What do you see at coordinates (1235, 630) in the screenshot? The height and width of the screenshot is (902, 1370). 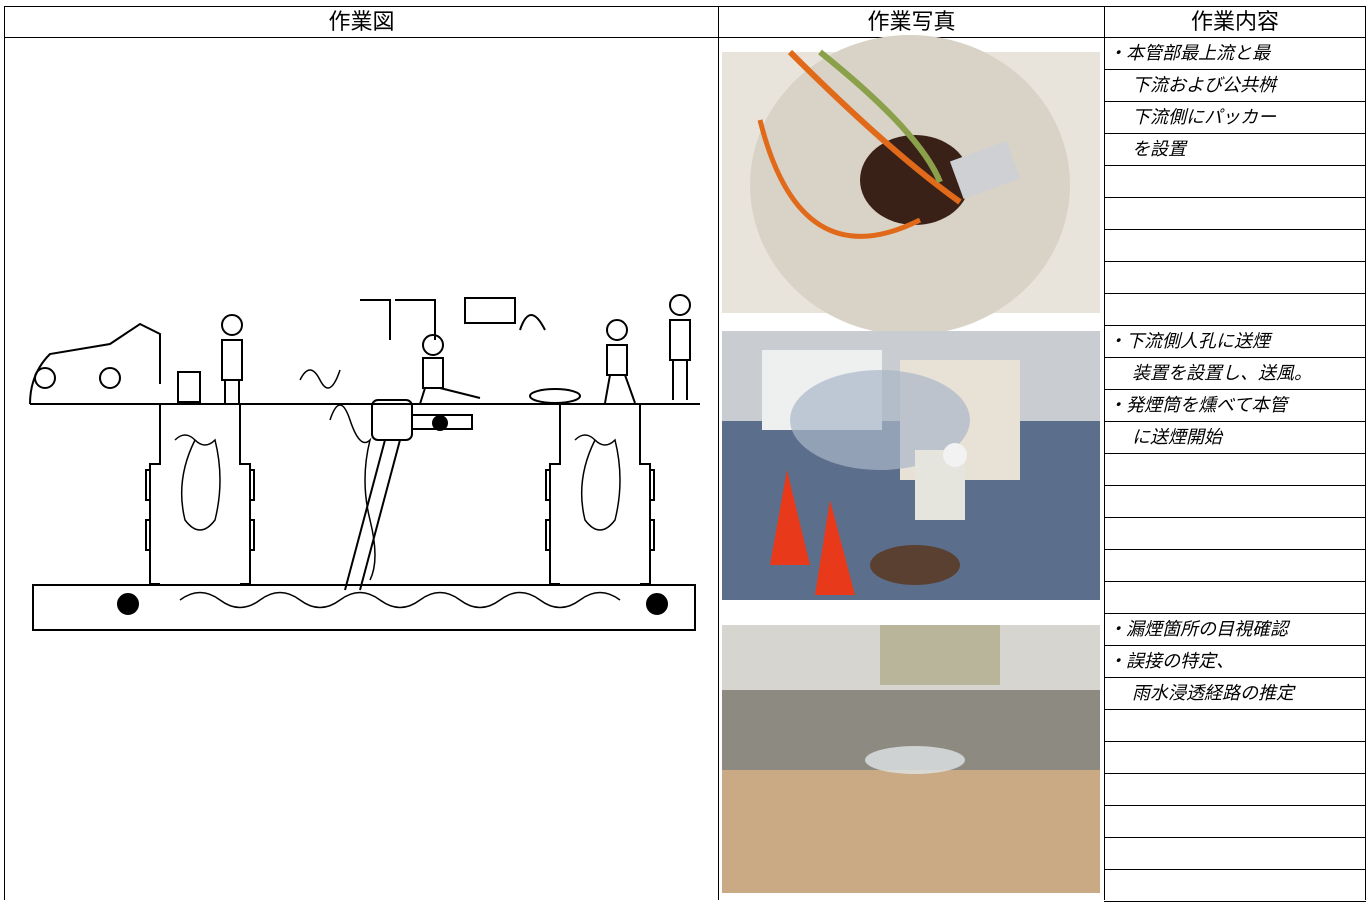 I see `task-line: ・漏煙箇所の目視確認` at bounding box center [1235, 630].